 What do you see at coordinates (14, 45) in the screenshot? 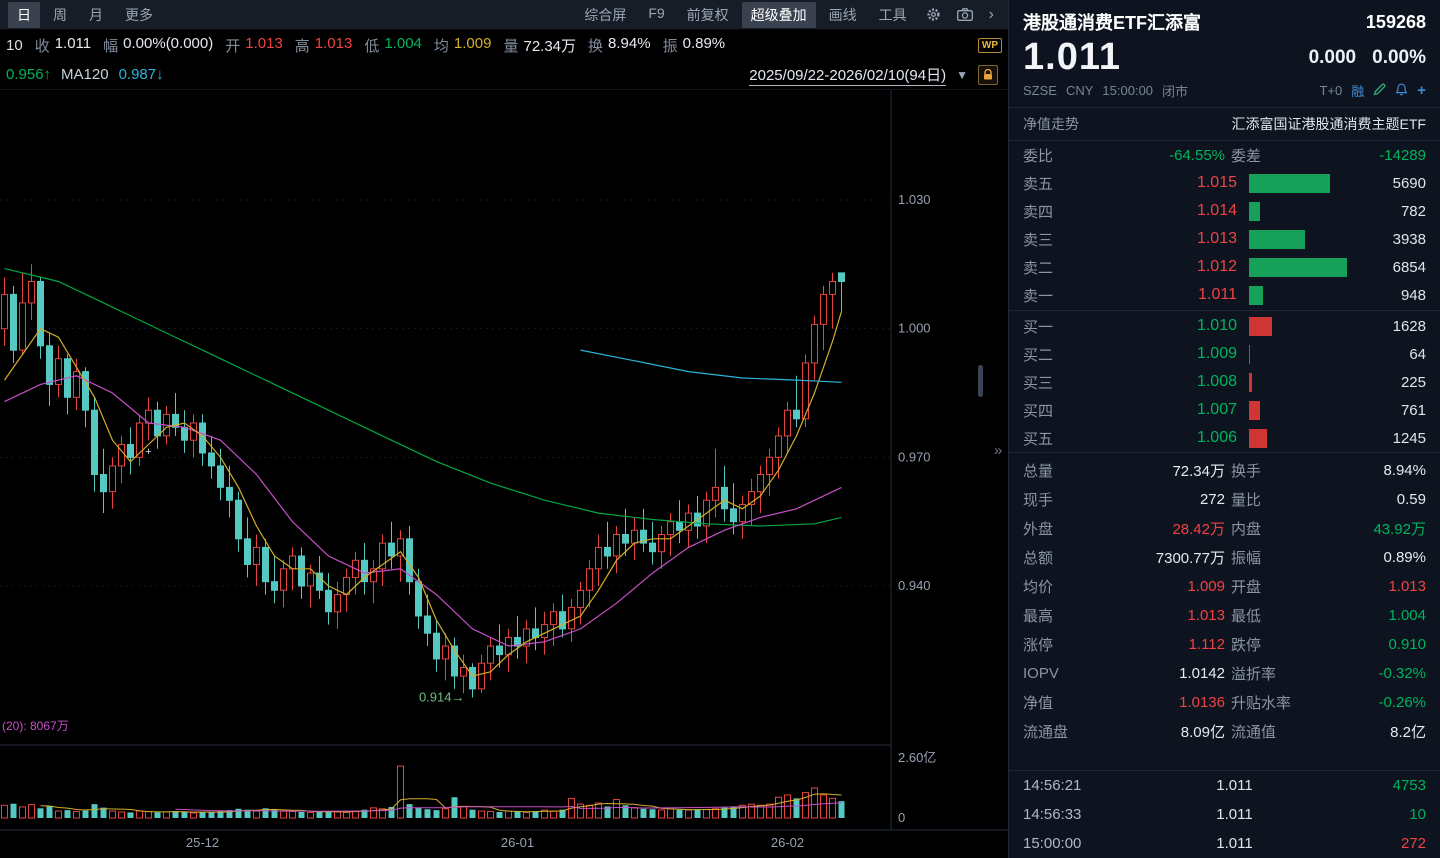
I see `date-fragment: 10` at bounding box center [14, 45].